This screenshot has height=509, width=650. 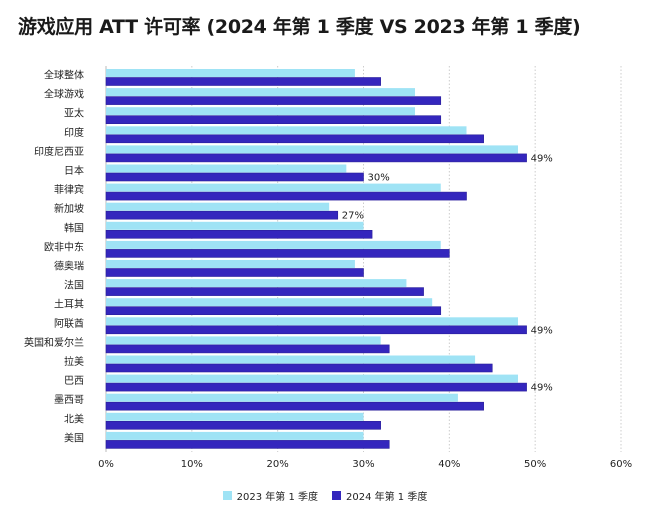 What do you see at coordinates (69, 400) in the screenshot?
I see `category-label: 墨西哥` at bounding box center [69, 400].